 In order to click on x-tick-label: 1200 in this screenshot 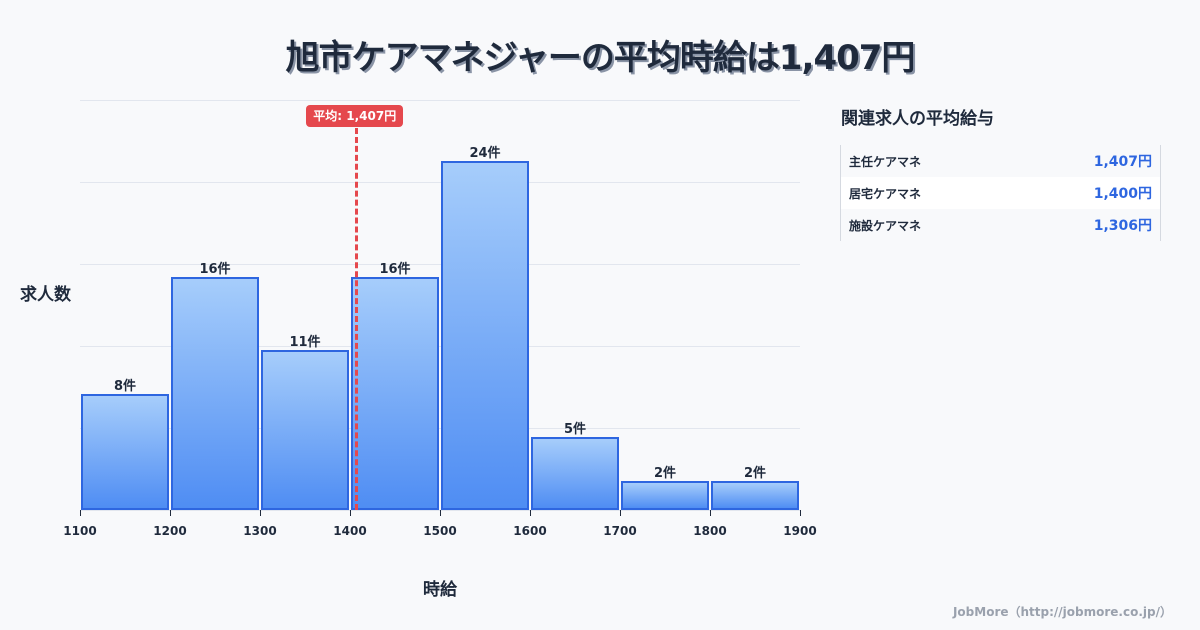, I will do `click(170, 531)`.